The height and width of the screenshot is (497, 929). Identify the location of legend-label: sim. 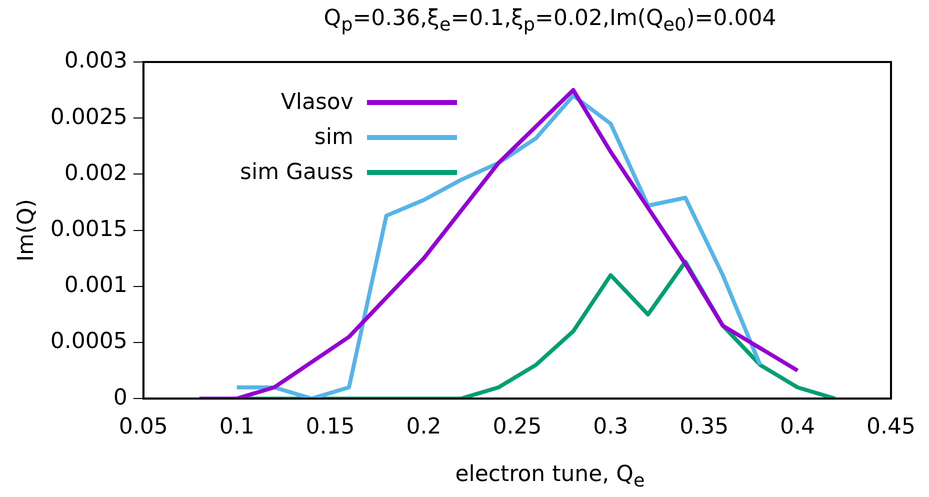
(334, 138).